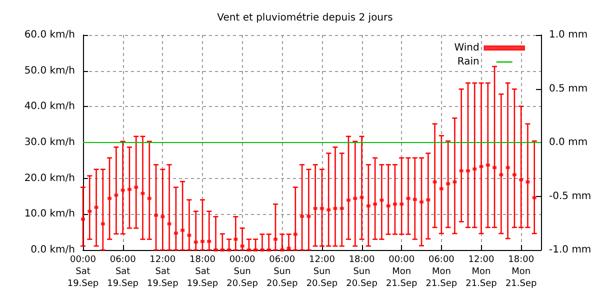 Image resolution: width=610 pixels, height=300 pixels. Describe the element at coordinates (49, 214) in the screenshot. I see `y-tick-label: 10.0 km/h` at that location.